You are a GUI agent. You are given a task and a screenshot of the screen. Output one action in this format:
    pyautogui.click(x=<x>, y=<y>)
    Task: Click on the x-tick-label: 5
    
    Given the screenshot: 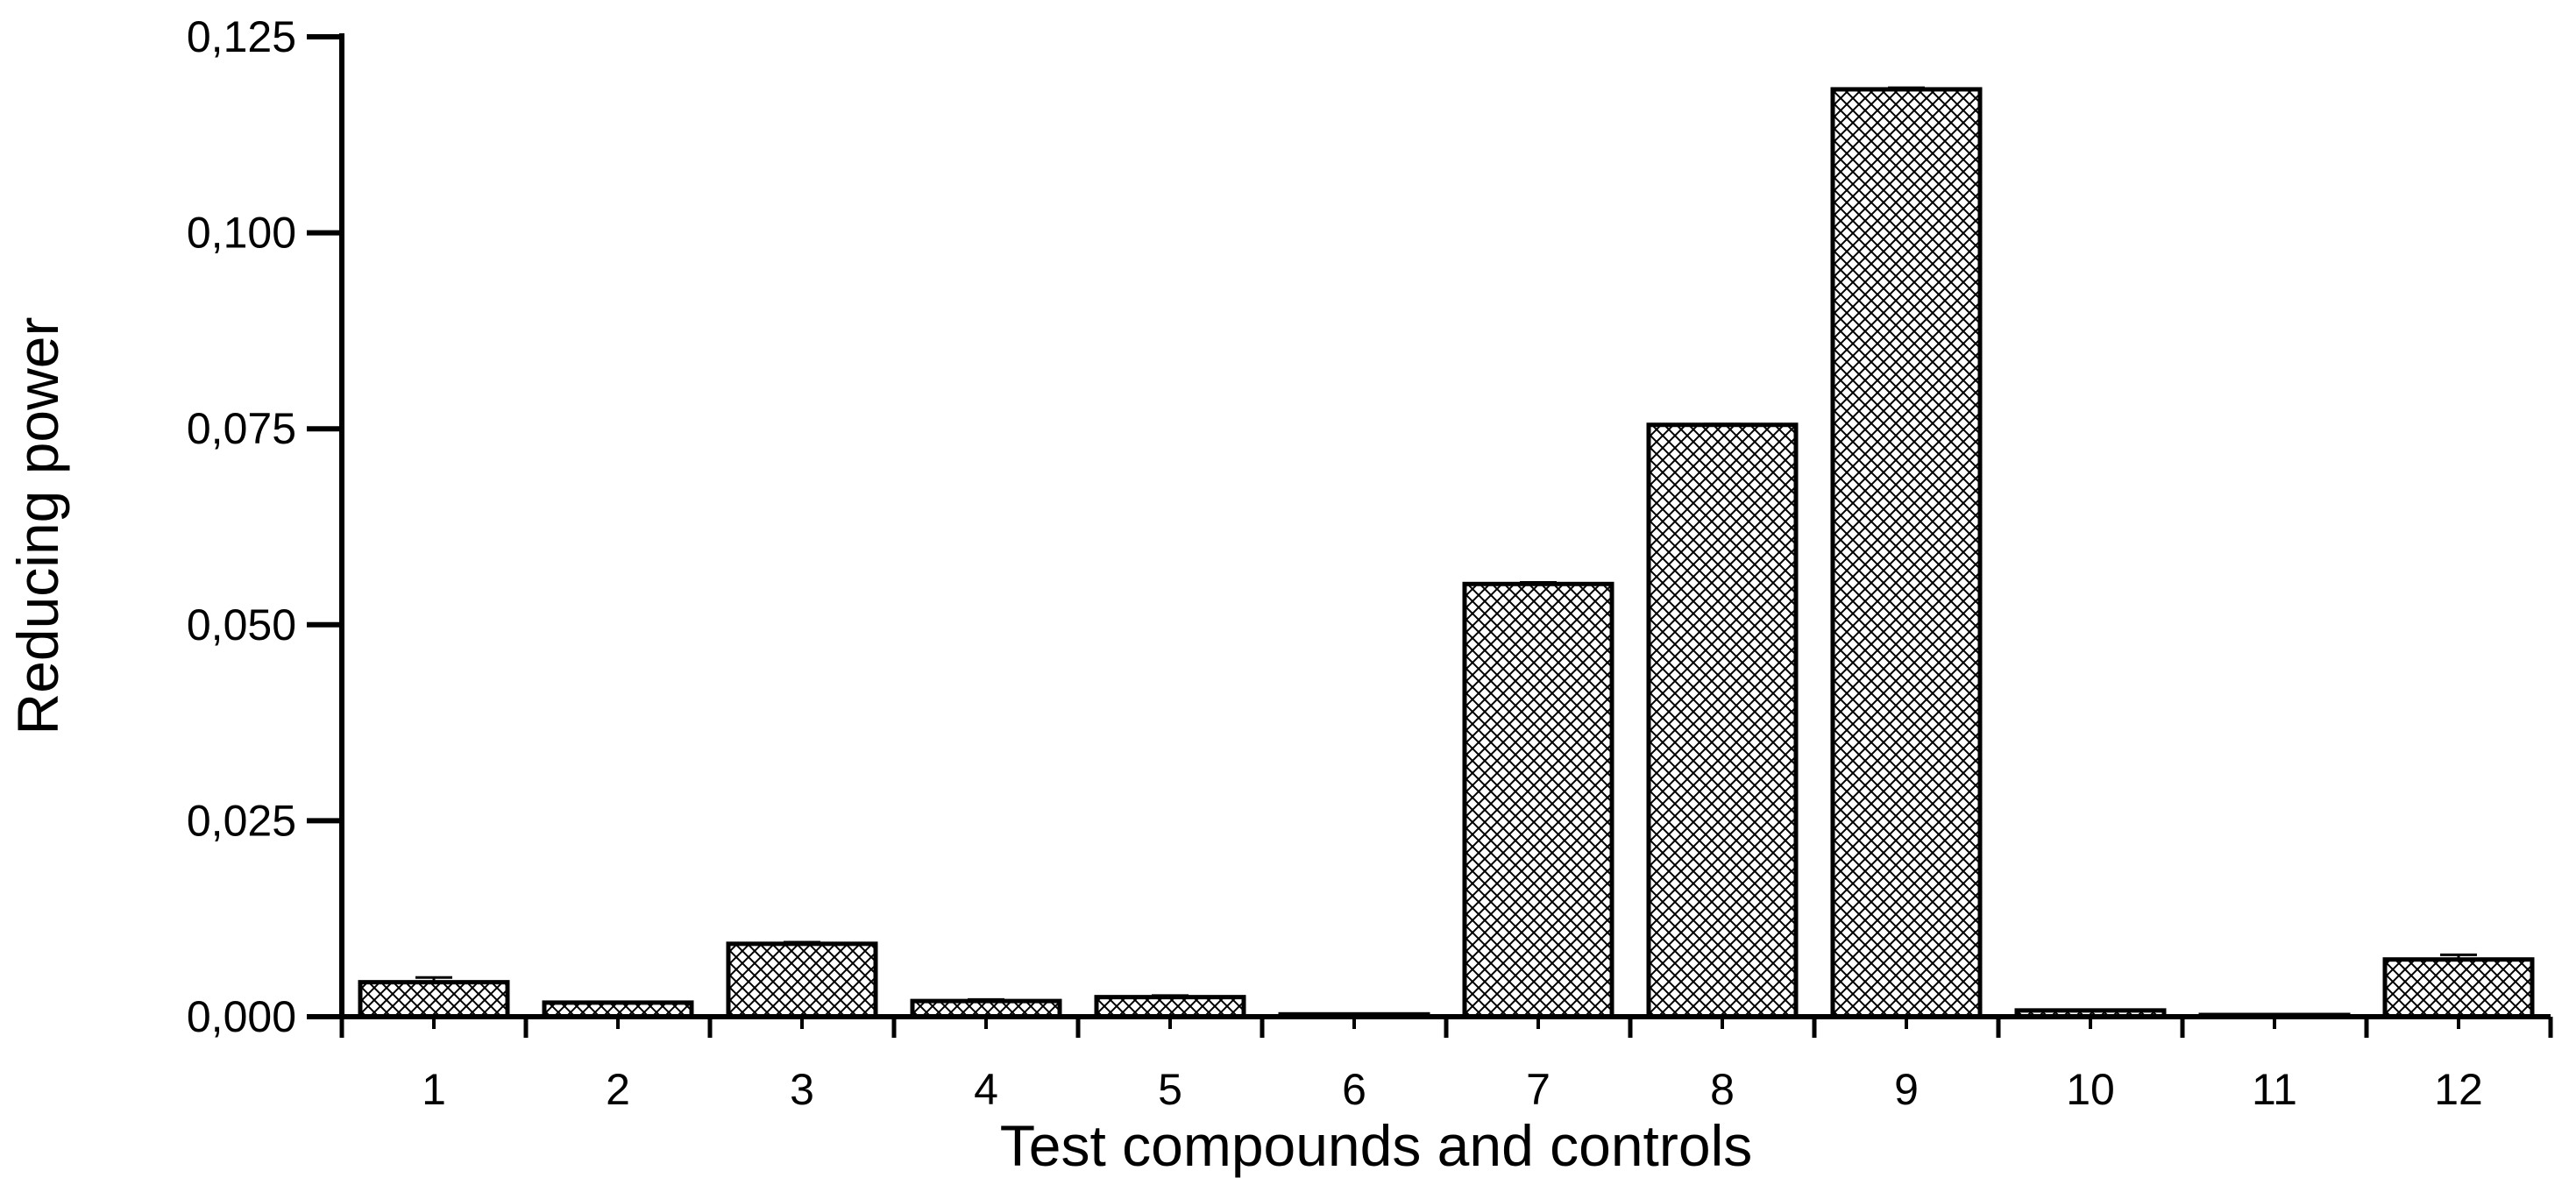 What is the action you would take?
    pyautogui.click(x=1170, y=1089)
    